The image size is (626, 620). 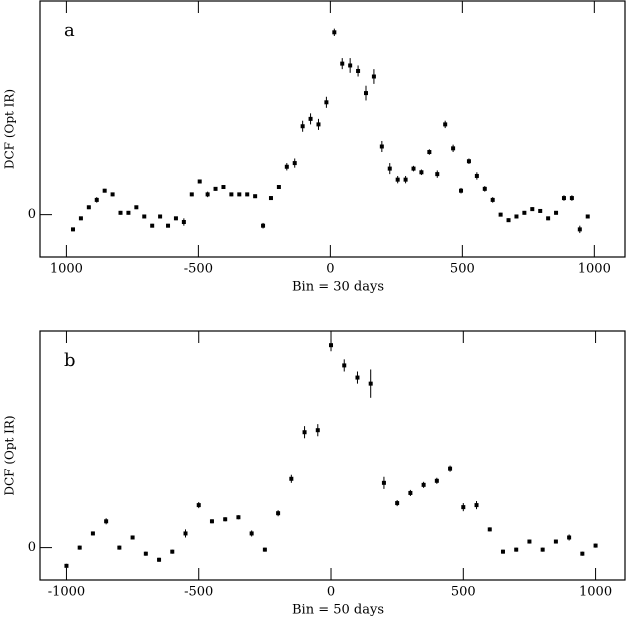 What do you see at coordinates (66, 592) in the screenshot?
I see `x-tick-label: -1000` at bounding box center [66, 592].